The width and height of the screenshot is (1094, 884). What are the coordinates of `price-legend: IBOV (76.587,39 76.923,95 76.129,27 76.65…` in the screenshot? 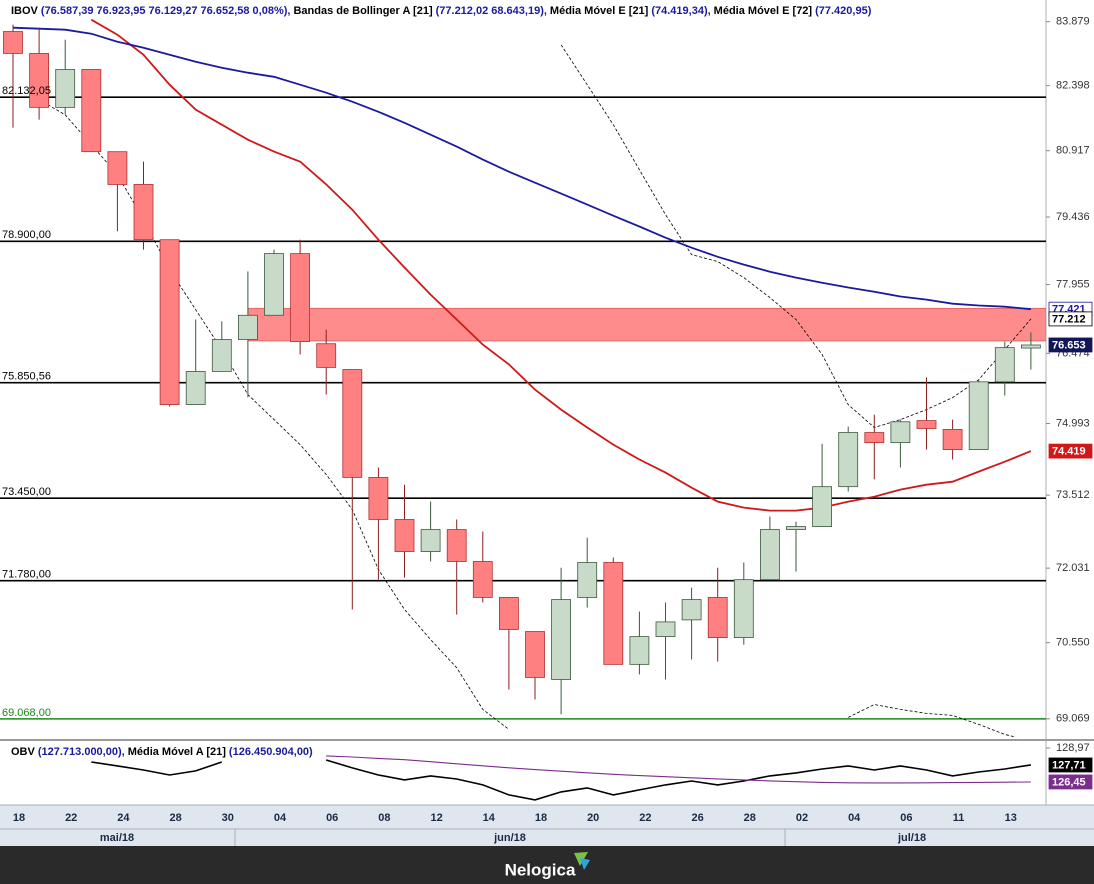 It's located at (441, 11).